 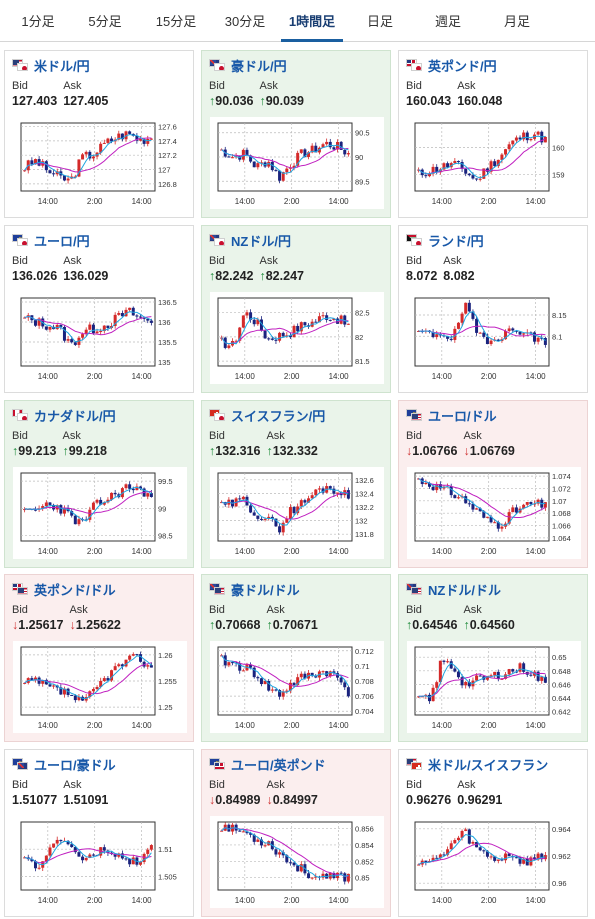 What do you see at coordinates (62, 66) in the screenshot?
I see `pair-name: 米ドル/円` at bounding box center [62, 66].